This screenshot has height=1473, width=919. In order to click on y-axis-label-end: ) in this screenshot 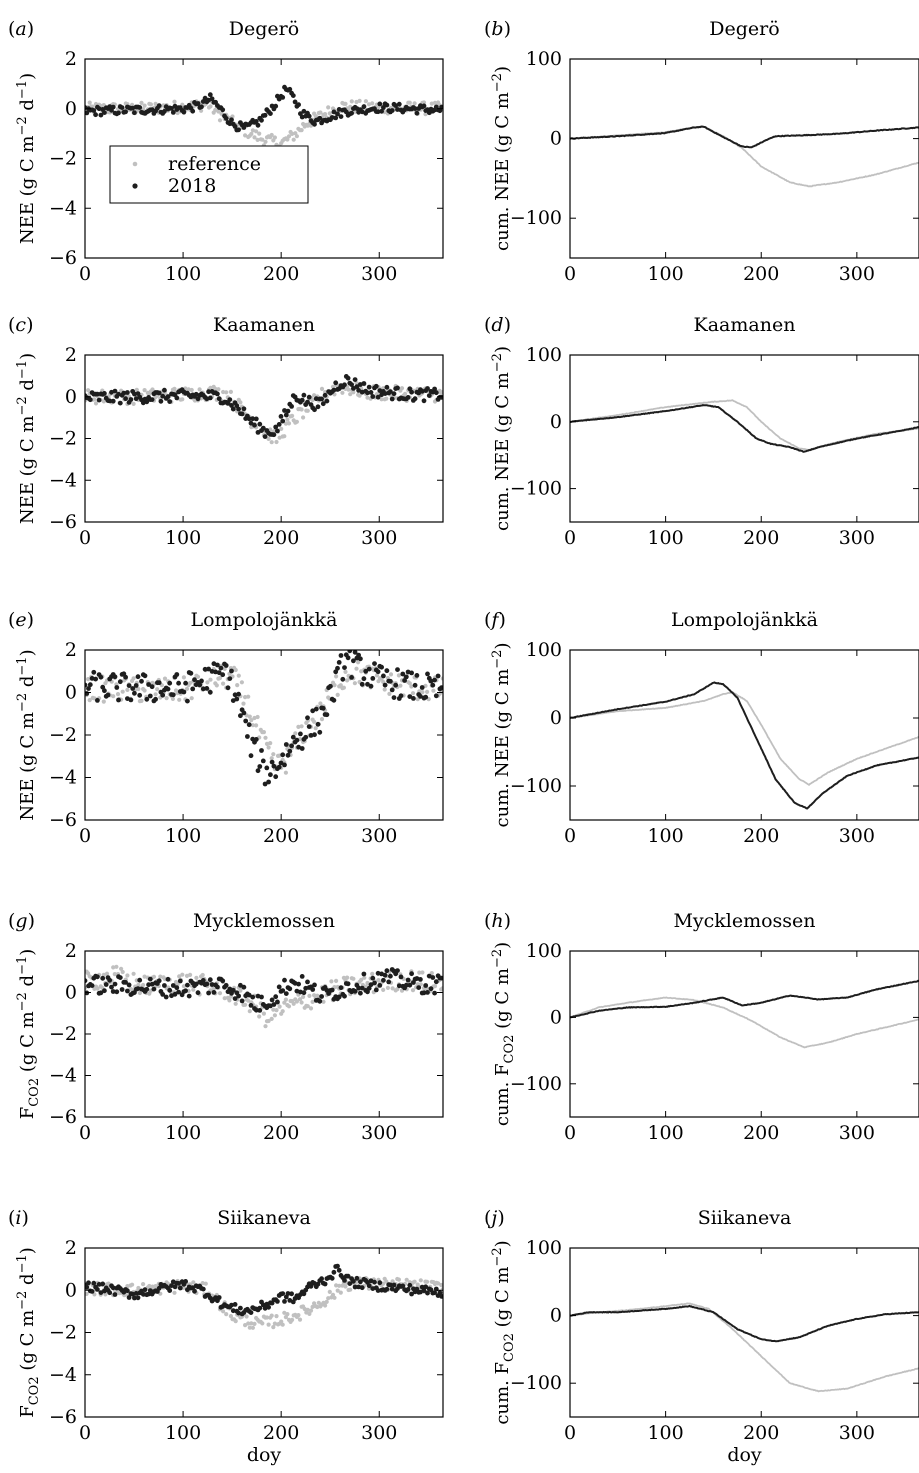, I will do `click(27, 652)`.